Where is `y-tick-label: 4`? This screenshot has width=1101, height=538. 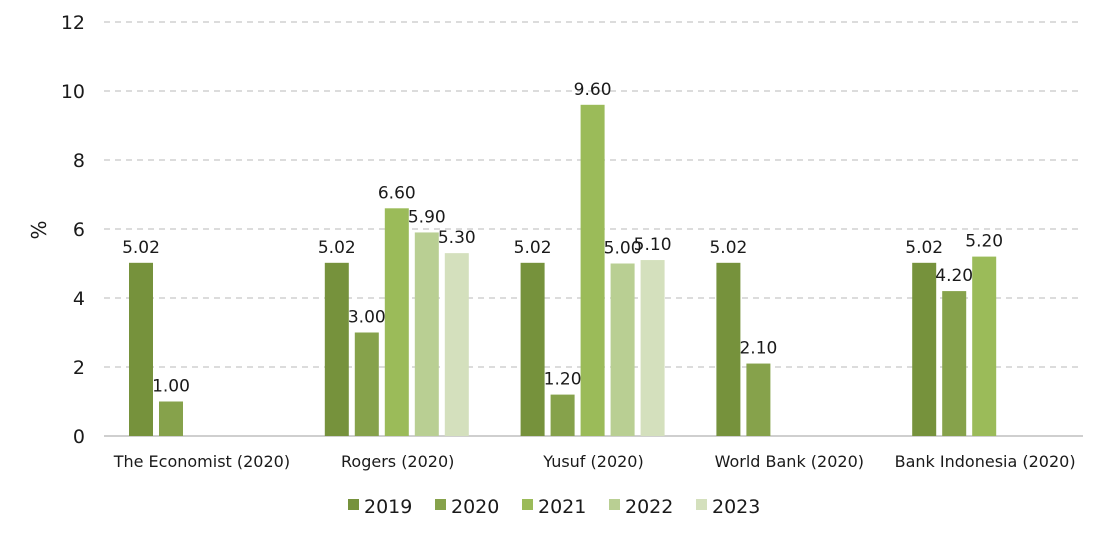
y-tick-label: 4 is located at coordinates (79, 299).